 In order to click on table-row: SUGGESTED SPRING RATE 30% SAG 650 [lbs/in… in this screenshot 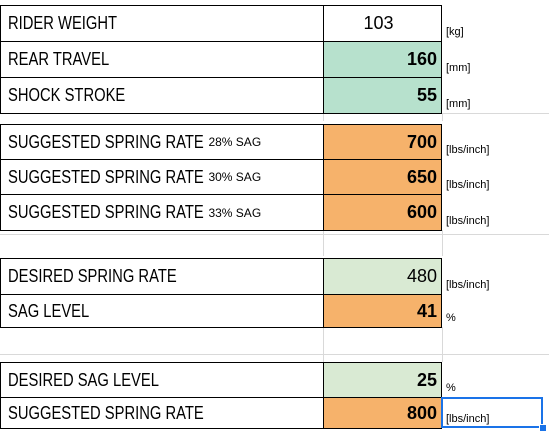, I will do `click(274, 176)`.